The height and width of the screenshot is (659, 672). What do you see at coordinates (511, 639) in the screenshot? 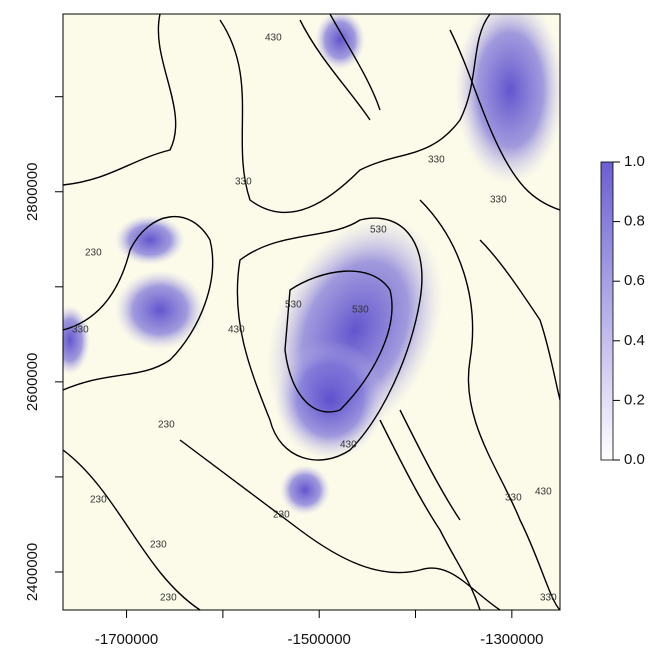
I see `x-tick-label: -1300000` at bounding box center [511, 639].